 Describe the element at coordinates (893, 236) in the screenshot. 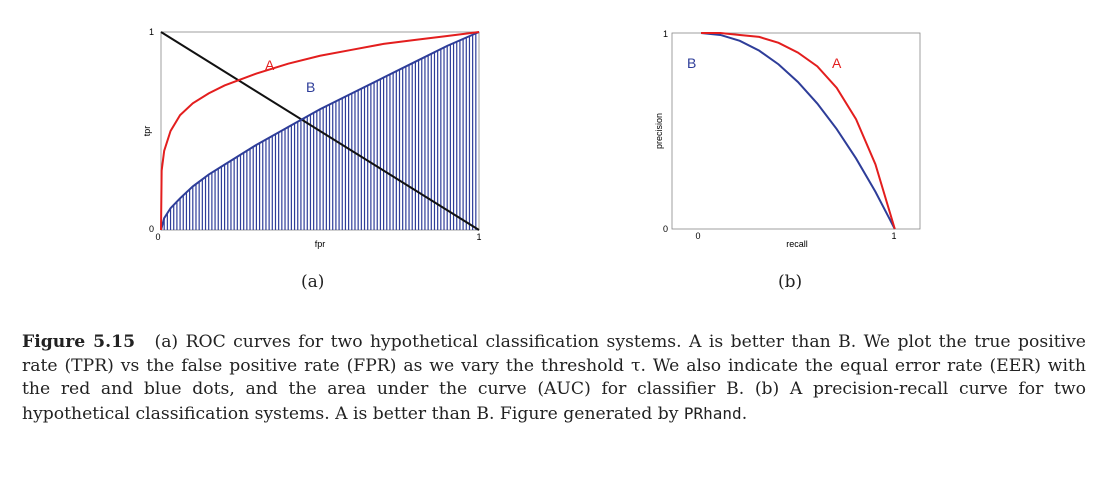

I see `pr-xtick-1: 1` at that location.